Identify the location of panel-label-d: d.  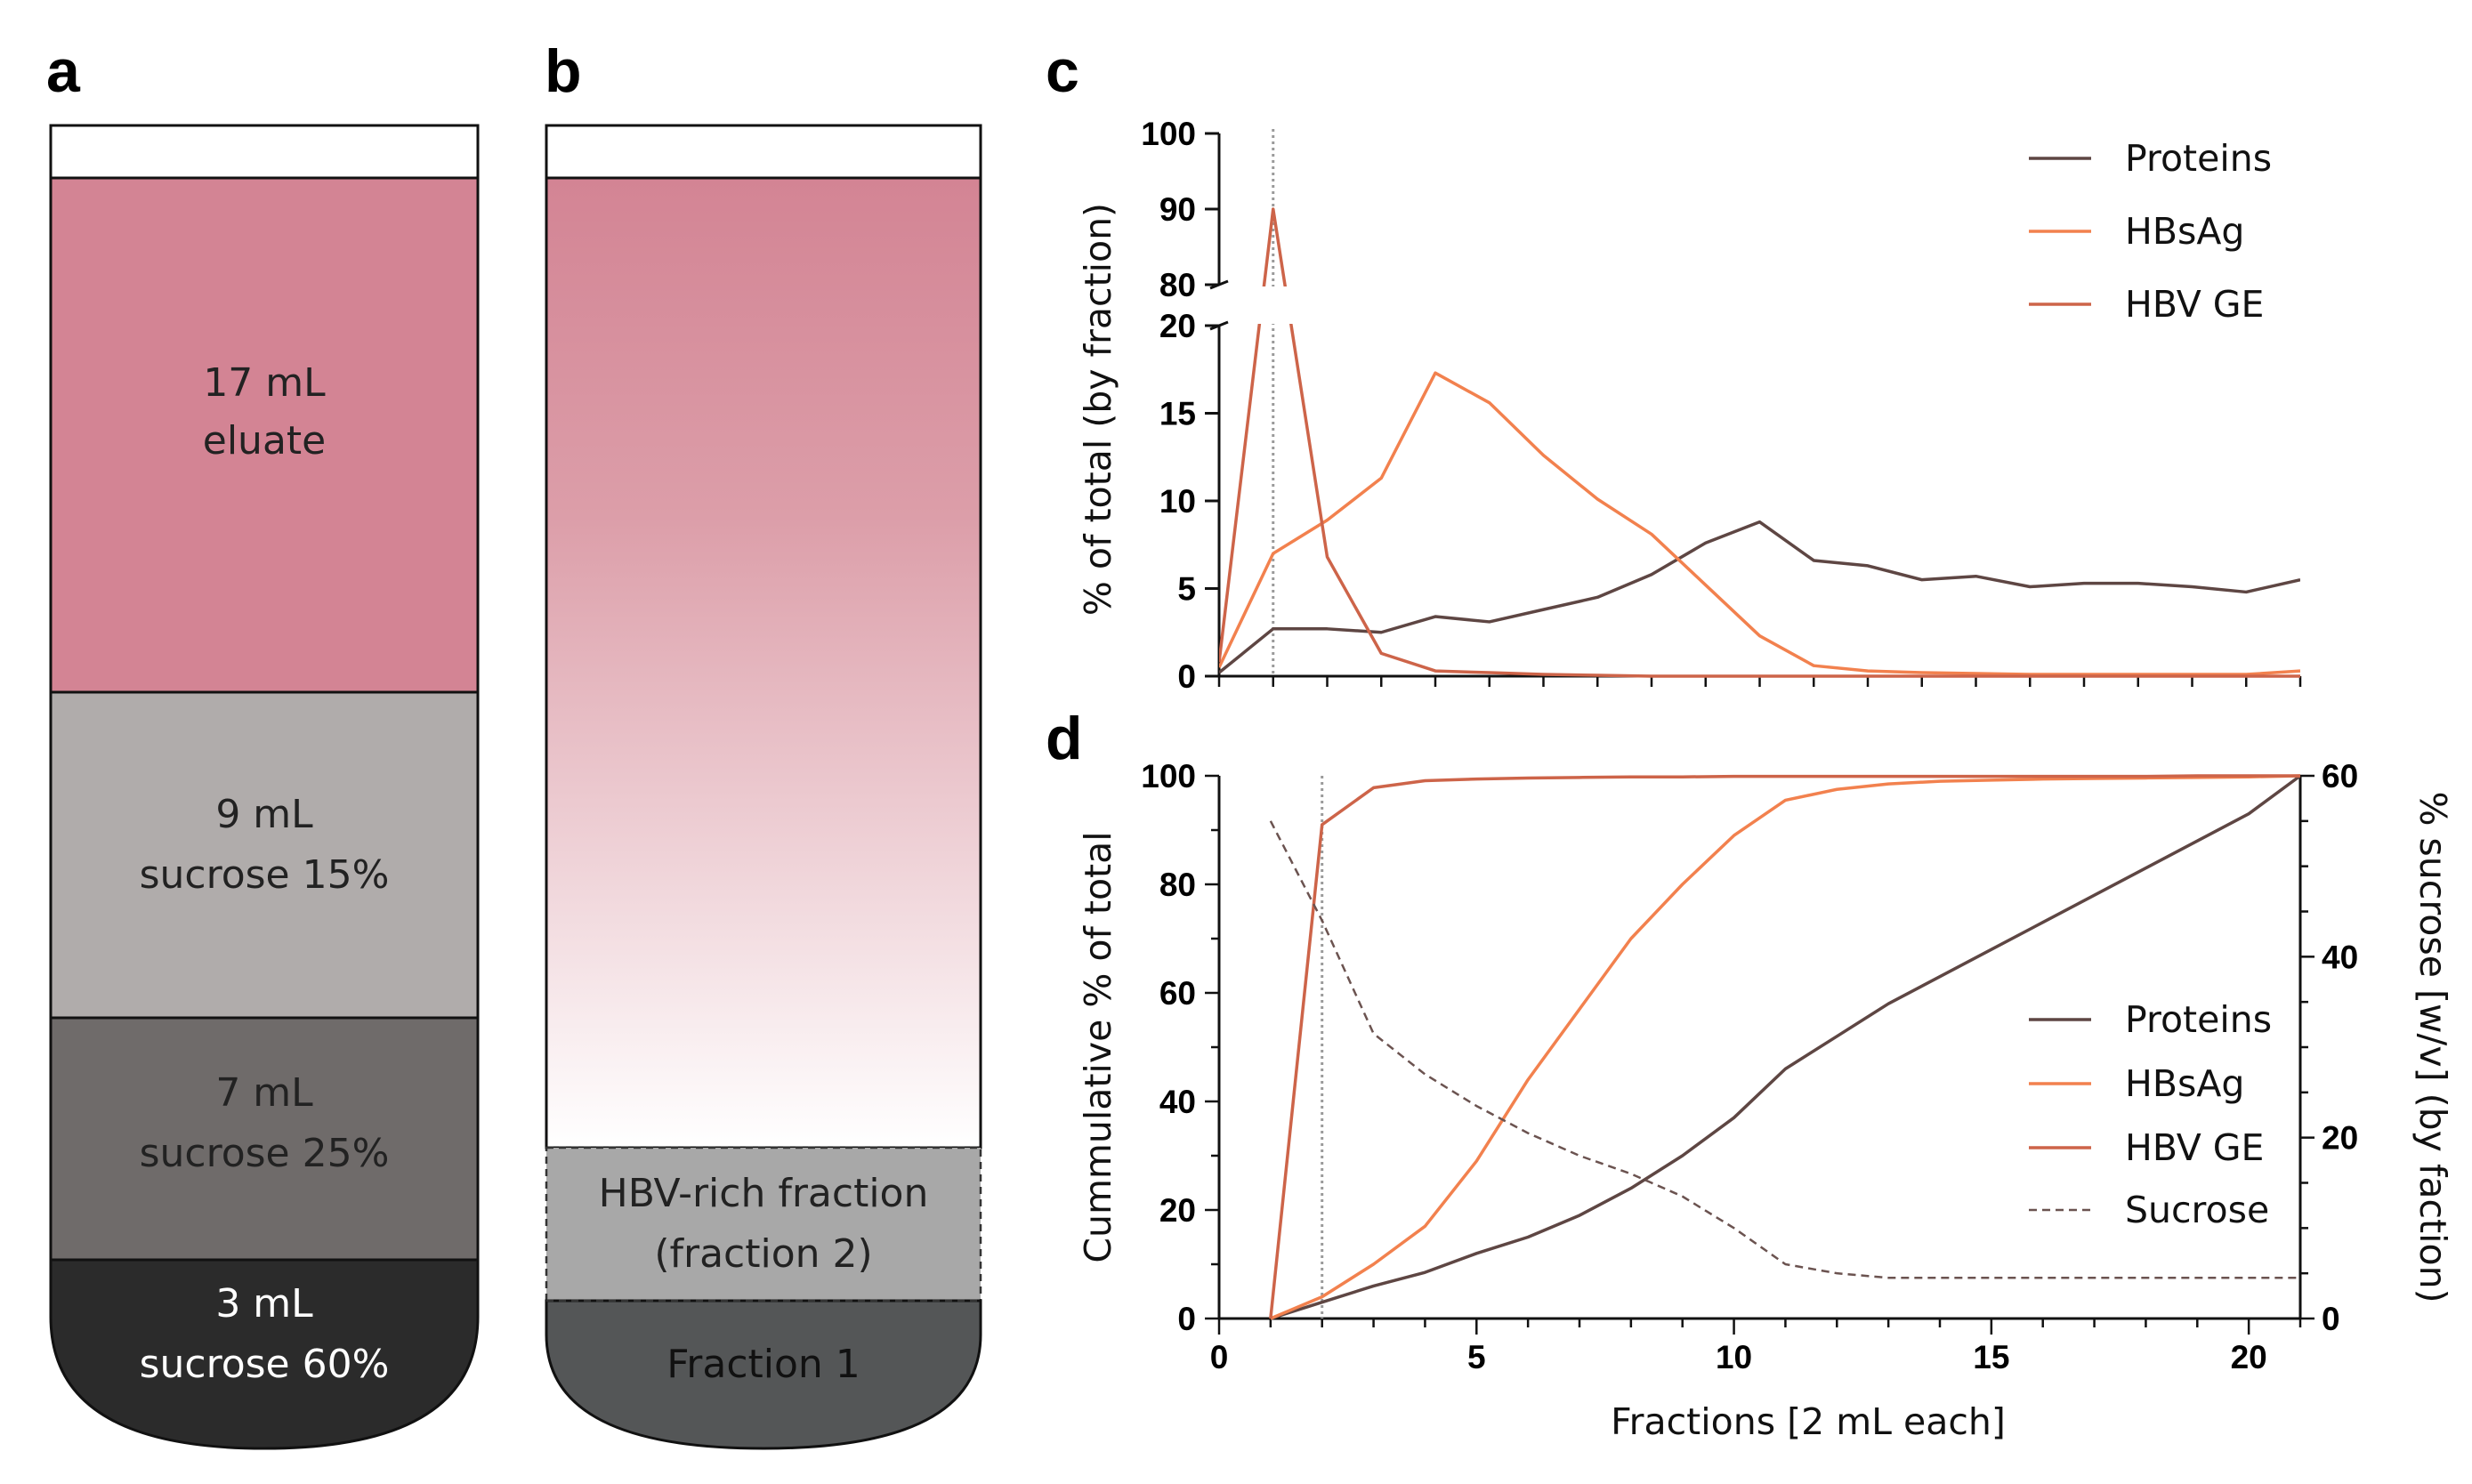
(1064, 738).